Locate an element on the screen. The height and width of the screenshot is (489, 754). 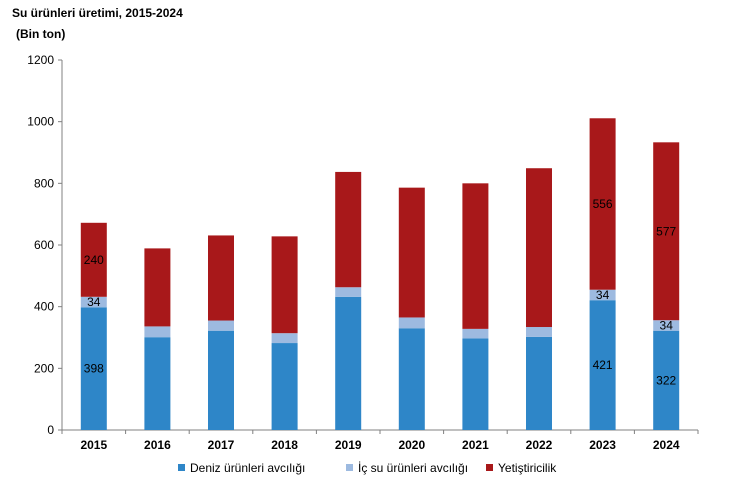
y-tick-label: 400 is located at coordinates (44, 307).